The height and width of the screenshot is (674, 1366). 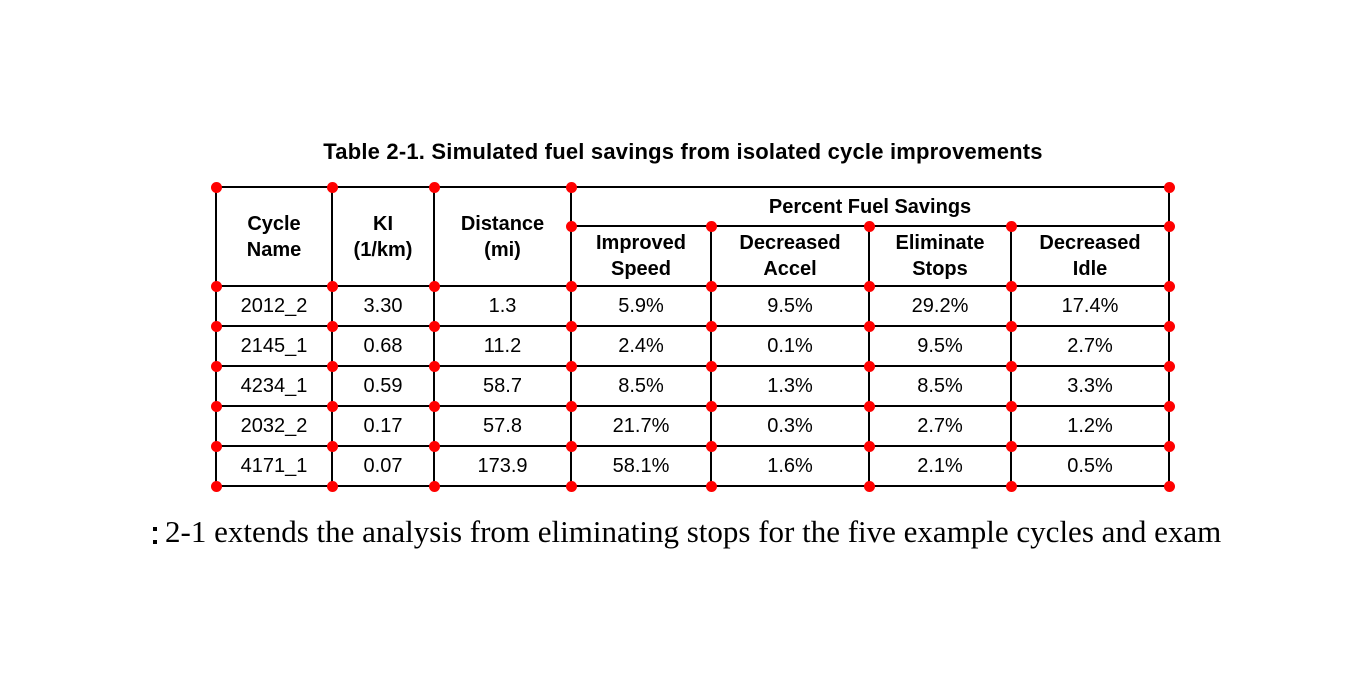 I want to click on cell-decreased-idle: 0.5%, so click(x=1090, y=466).